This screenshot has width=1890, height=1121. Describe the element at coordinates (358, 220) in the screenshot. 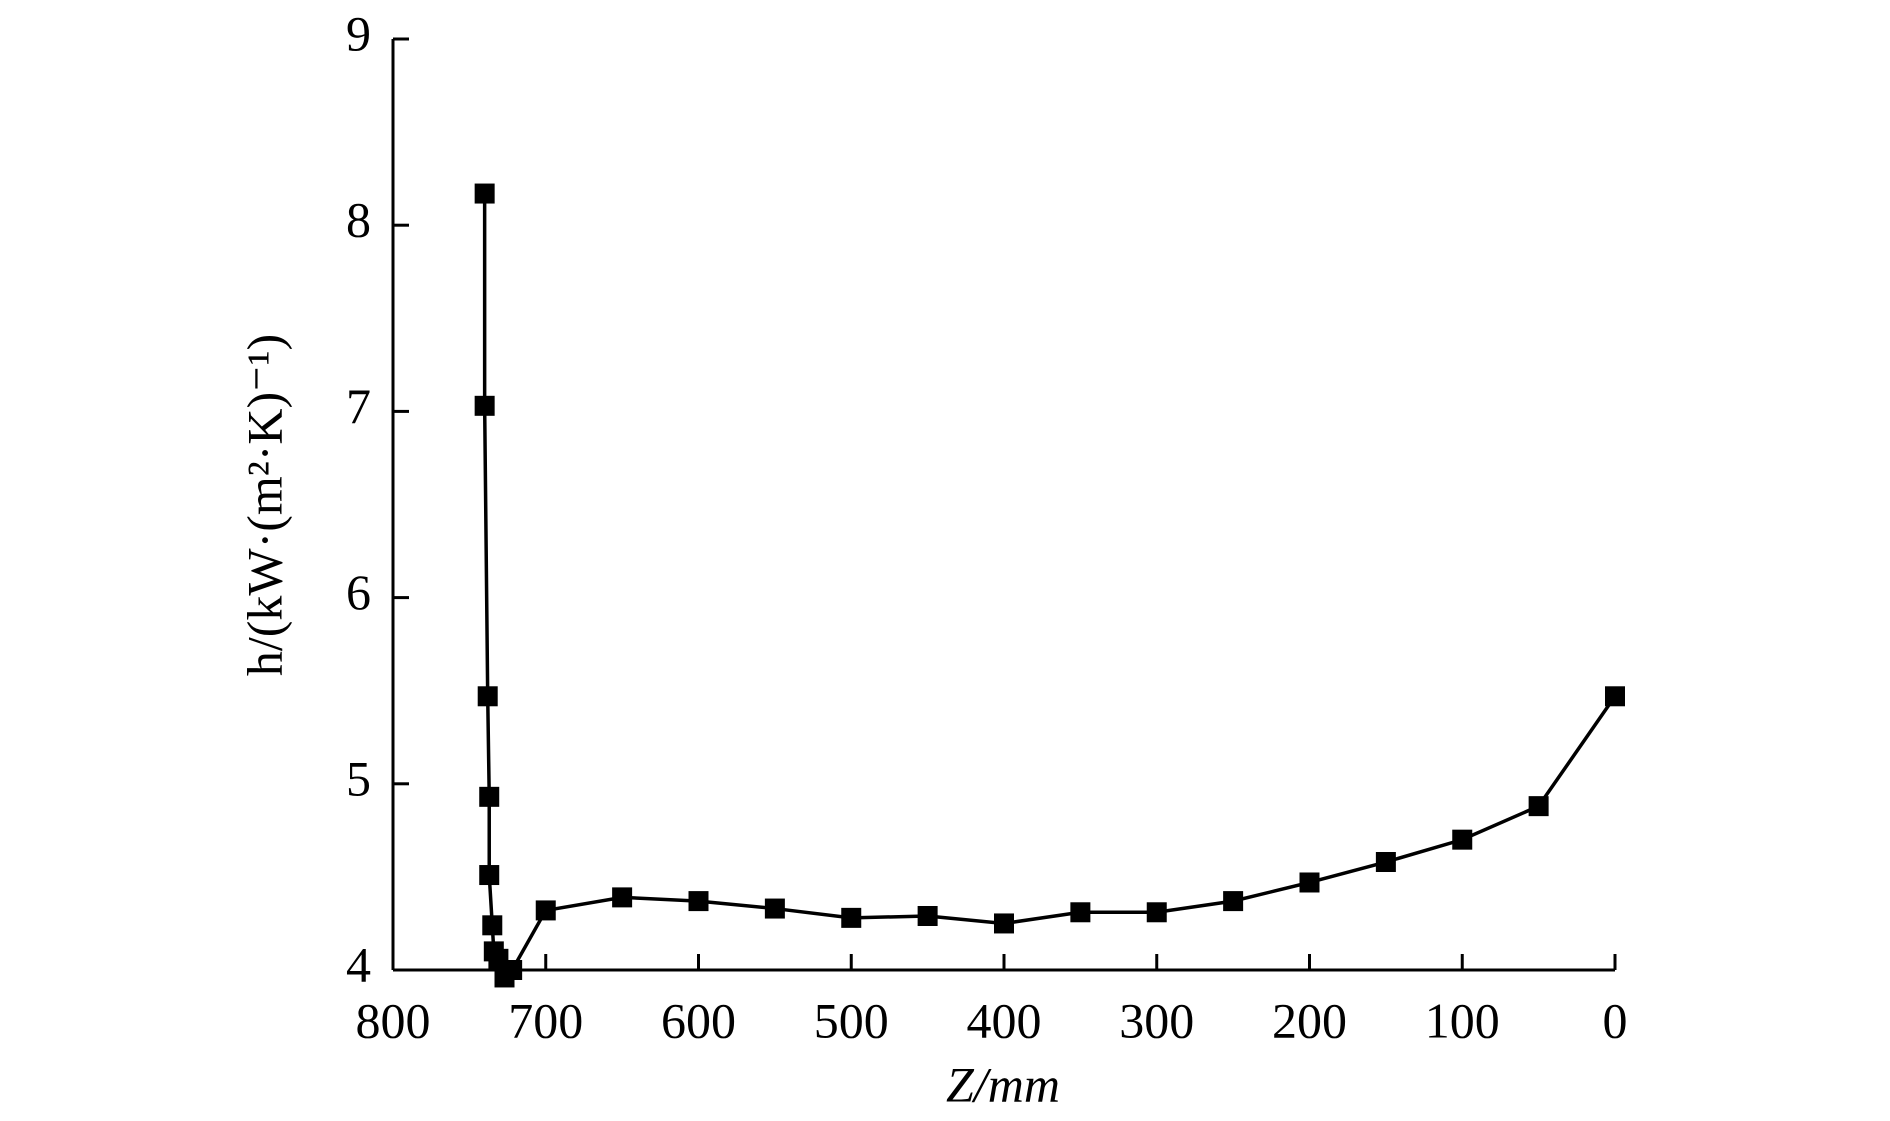

I see `y-tick-label: 8` at that location.